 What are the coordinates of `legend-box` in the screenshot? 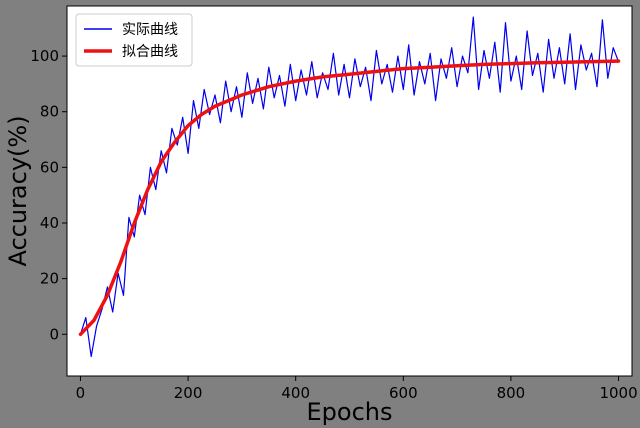 It's located at (134, 40).